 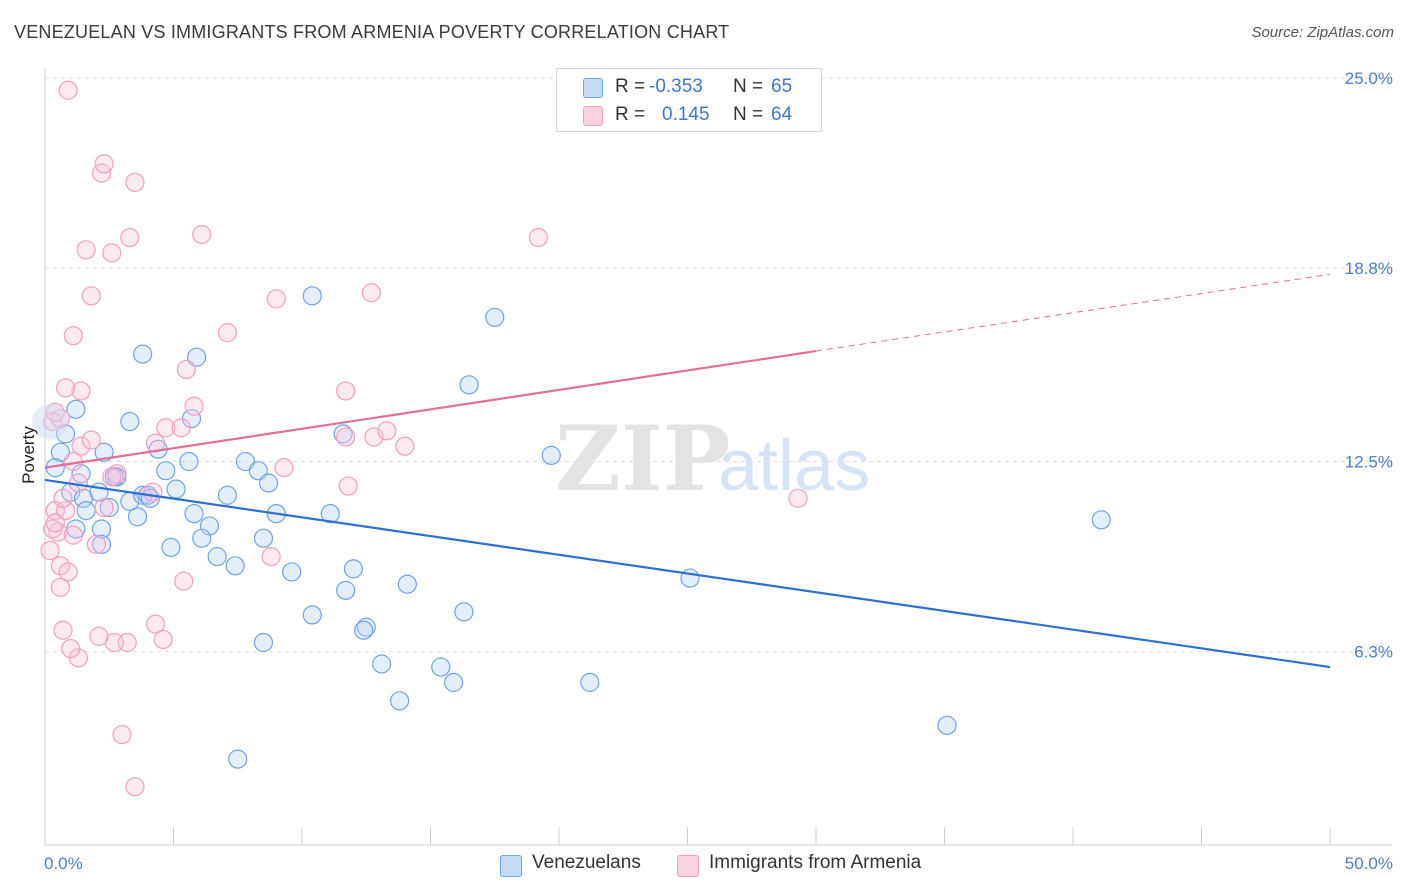 I want to click on legend-n-label: N =, so click(x=748, y=114).